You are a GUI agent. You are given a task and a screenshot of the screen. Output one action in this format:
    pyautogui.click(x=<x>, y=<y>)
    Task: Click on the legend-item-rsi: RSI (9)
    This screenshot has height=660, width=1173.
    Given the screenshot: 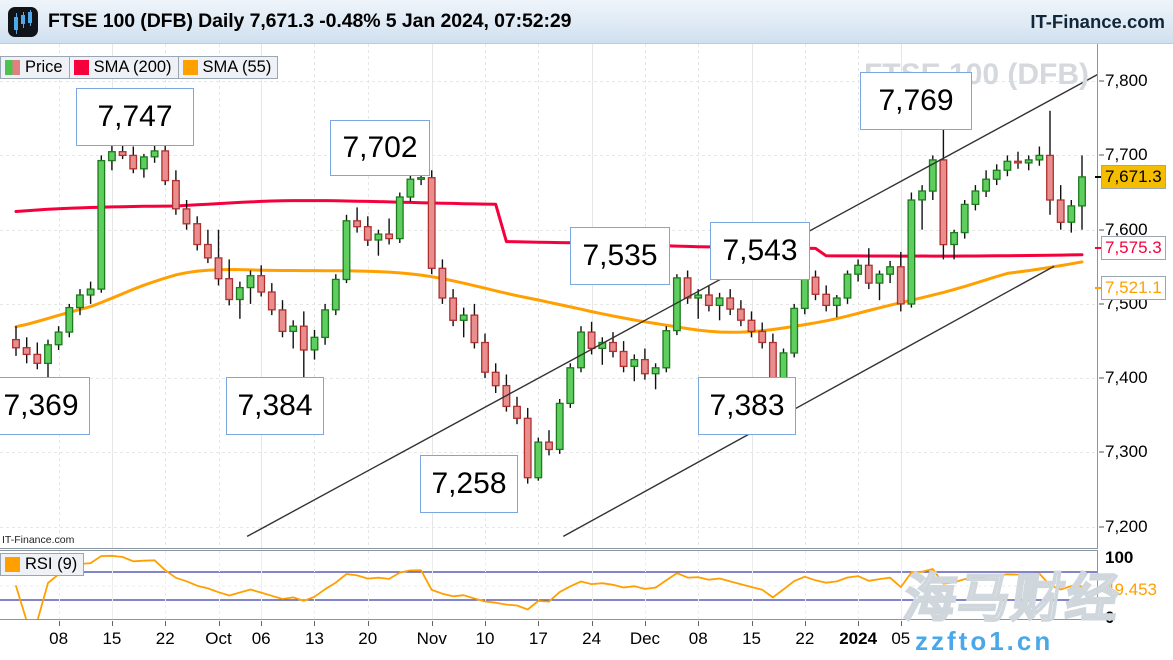 What is the action you would take?
    pyautogui.click(x=42, y=564)
    